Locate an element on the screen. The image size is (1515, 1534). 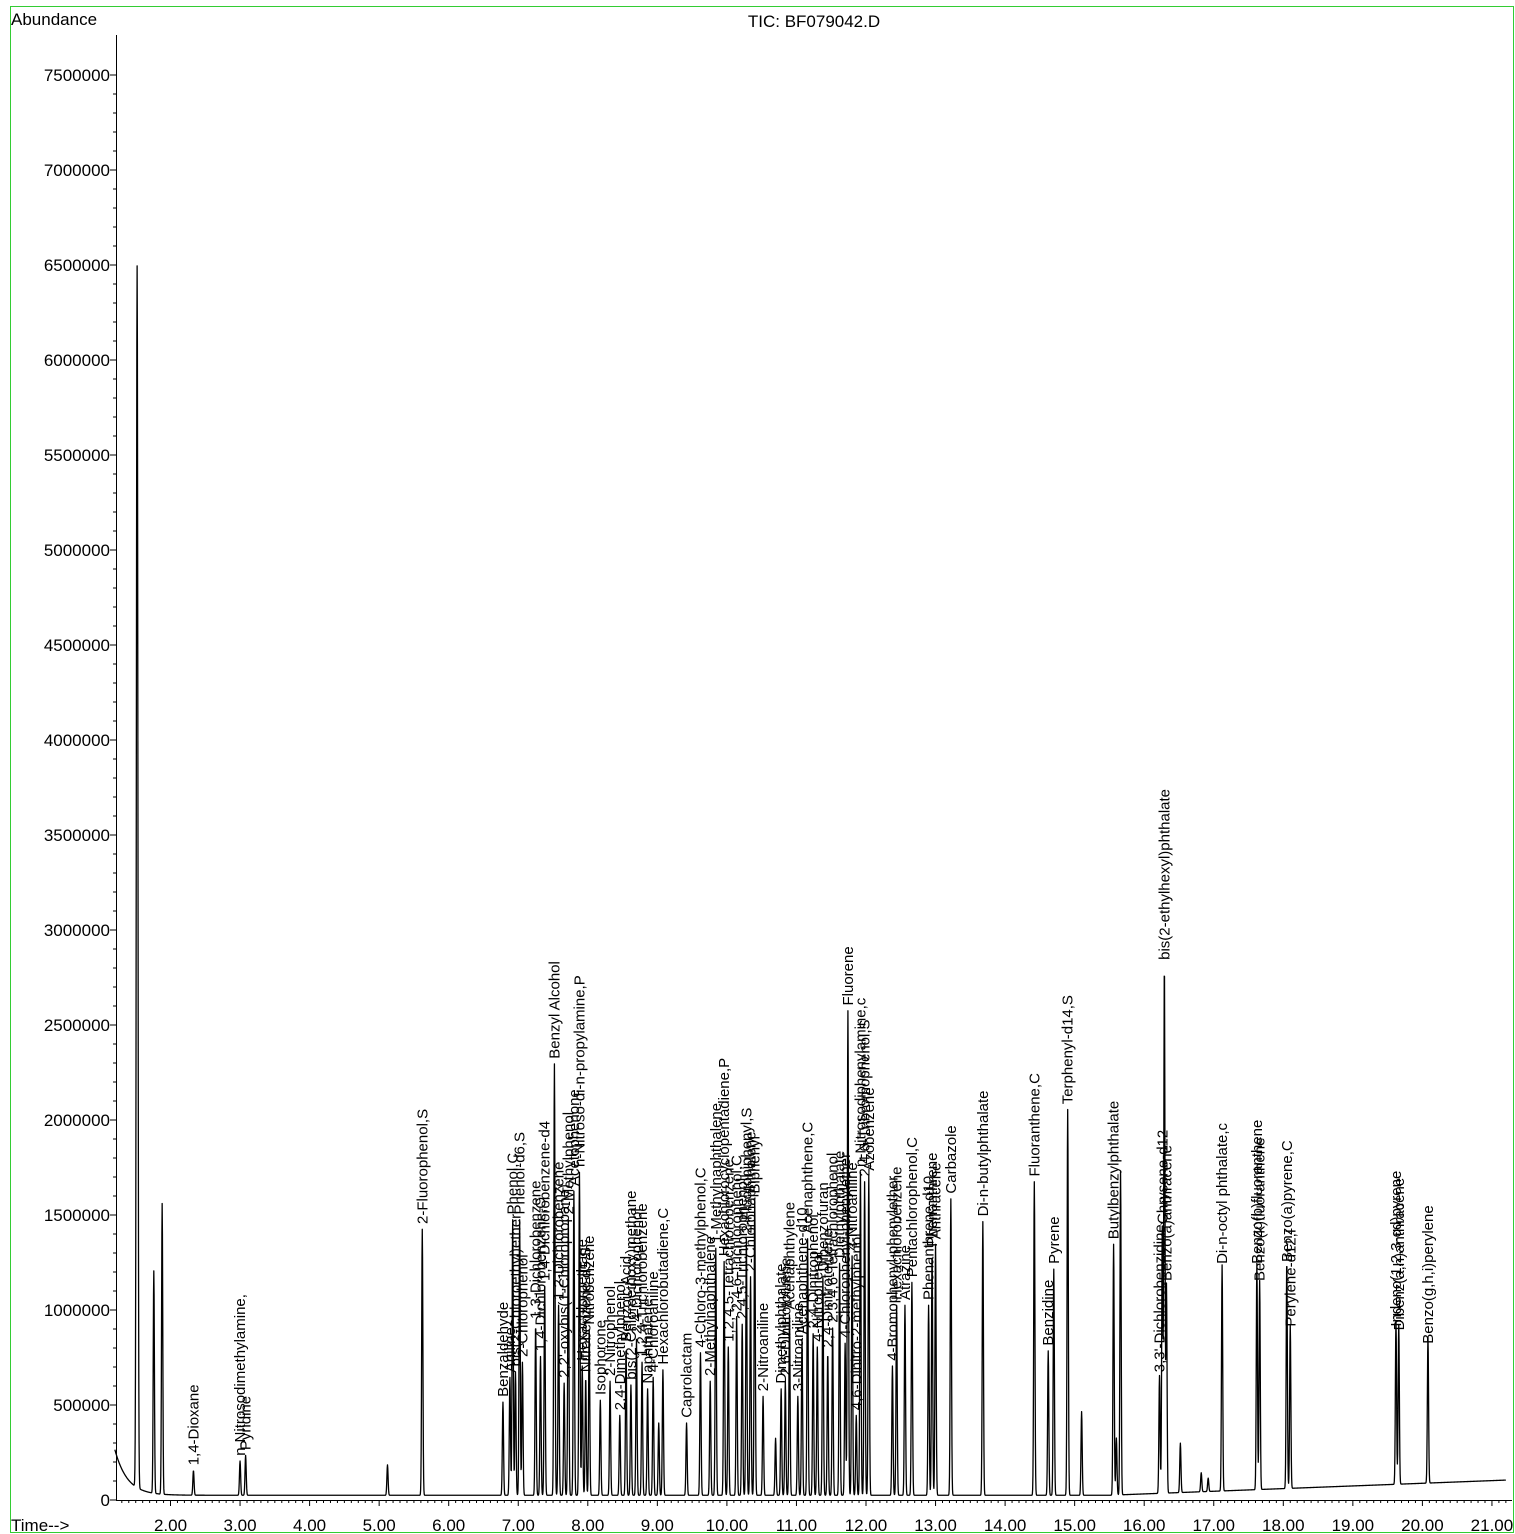
y-tick-label: 4000000 is located at coordinates (77, 740).